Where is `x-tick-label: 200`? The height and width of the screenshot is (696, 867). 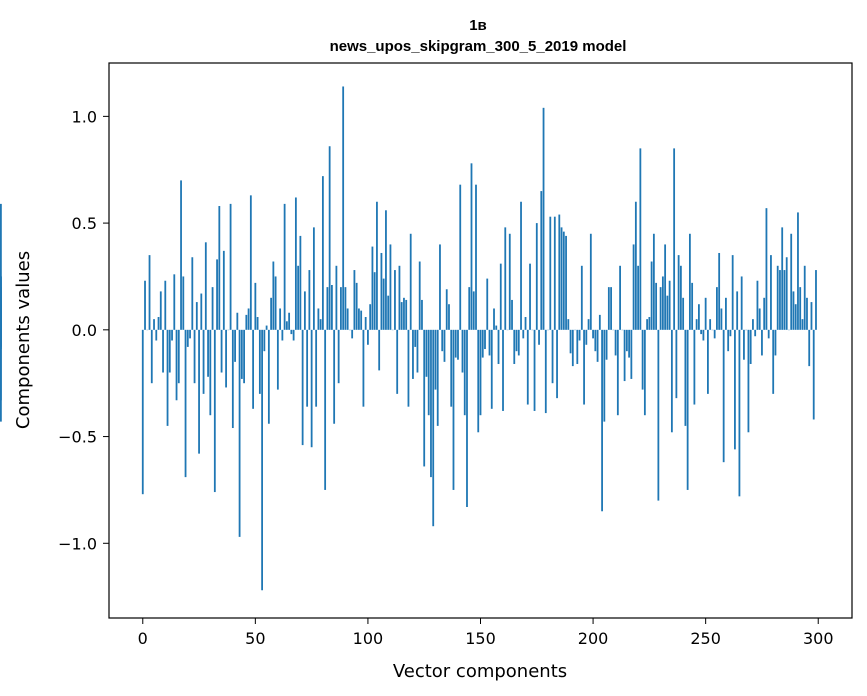 x-tick-label: 200 is located at coordinates (593, 638).